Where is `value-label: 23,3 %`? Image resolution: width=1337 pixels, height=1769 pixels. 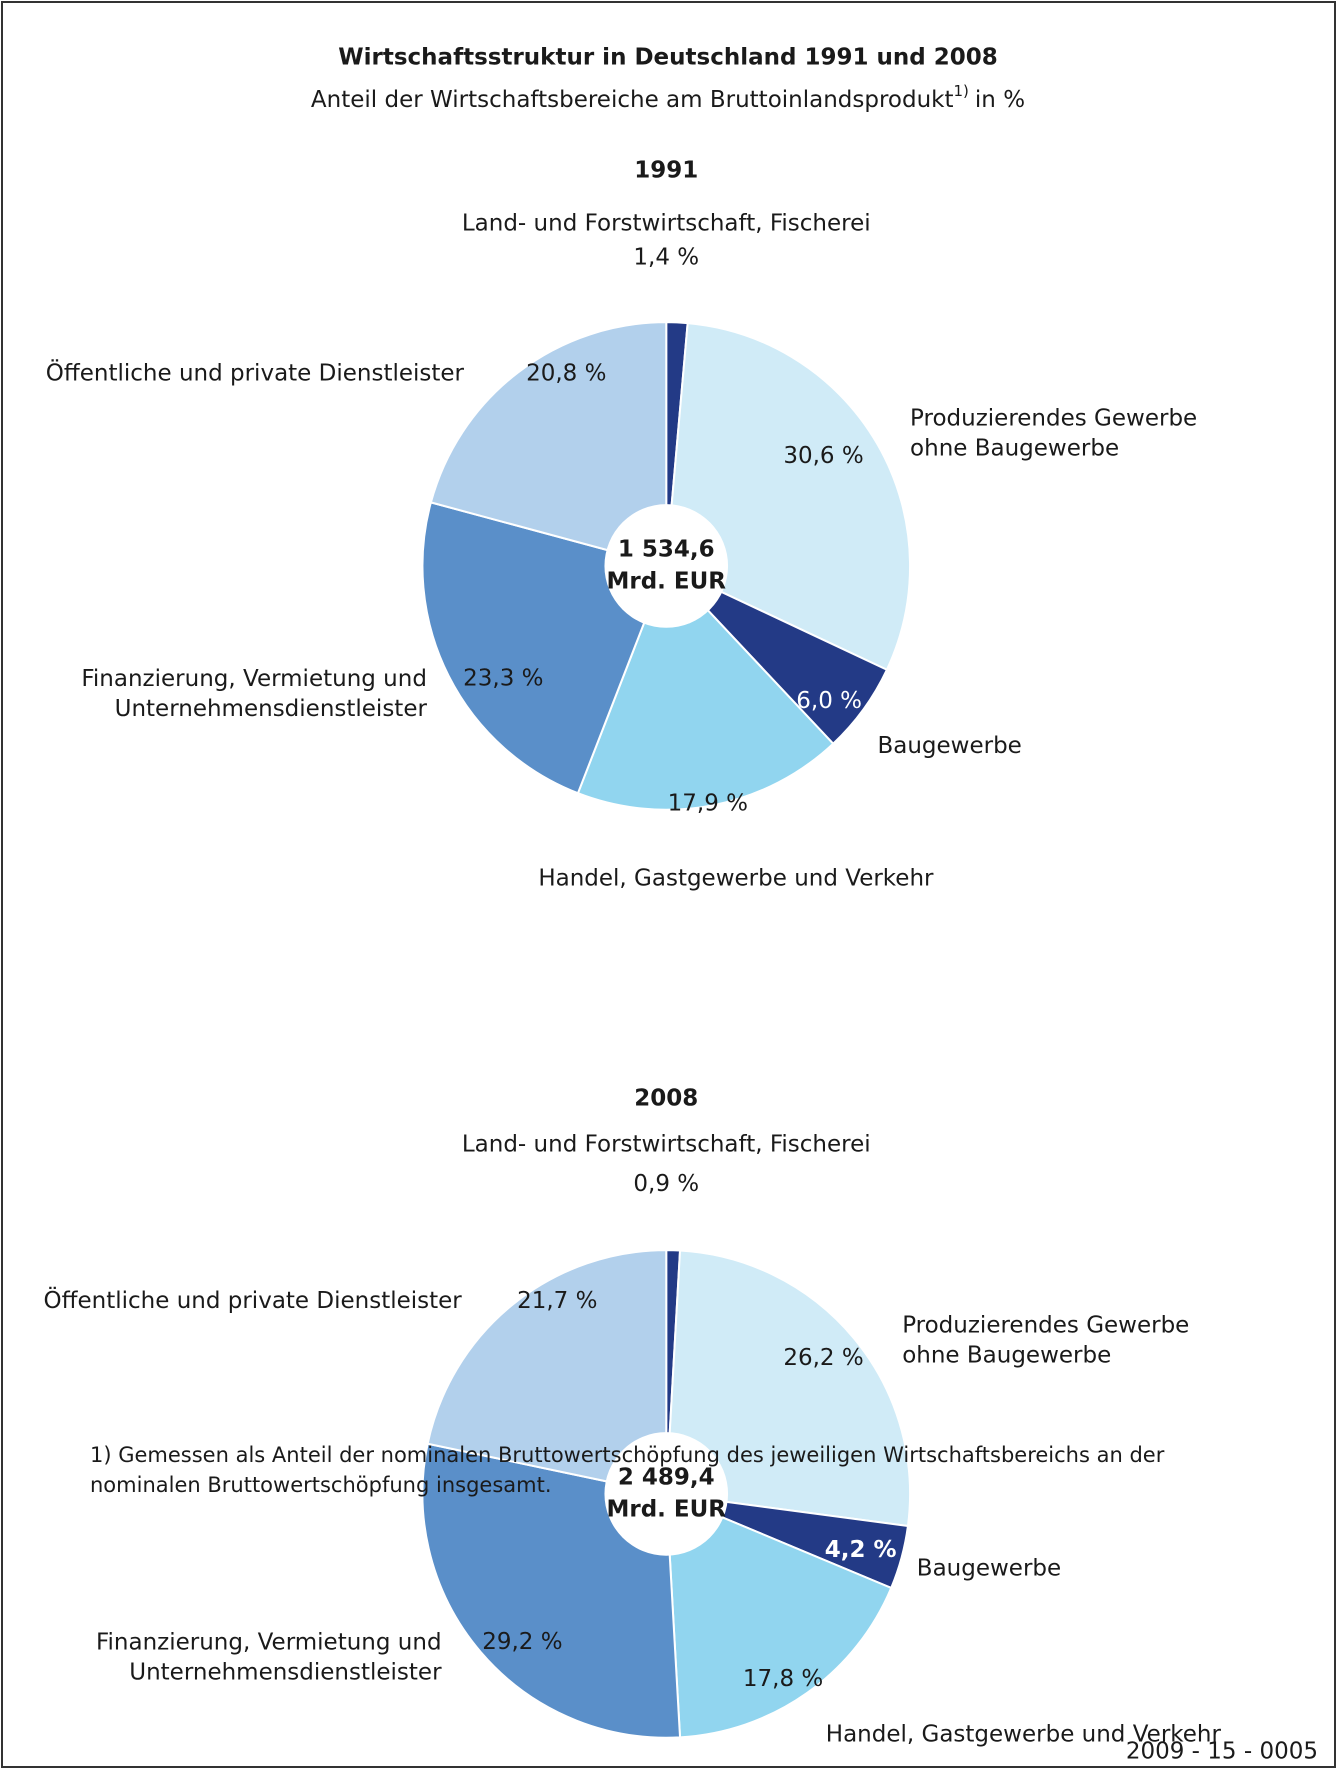
value-label: 23,3 % is located at coordinates (503, 679).